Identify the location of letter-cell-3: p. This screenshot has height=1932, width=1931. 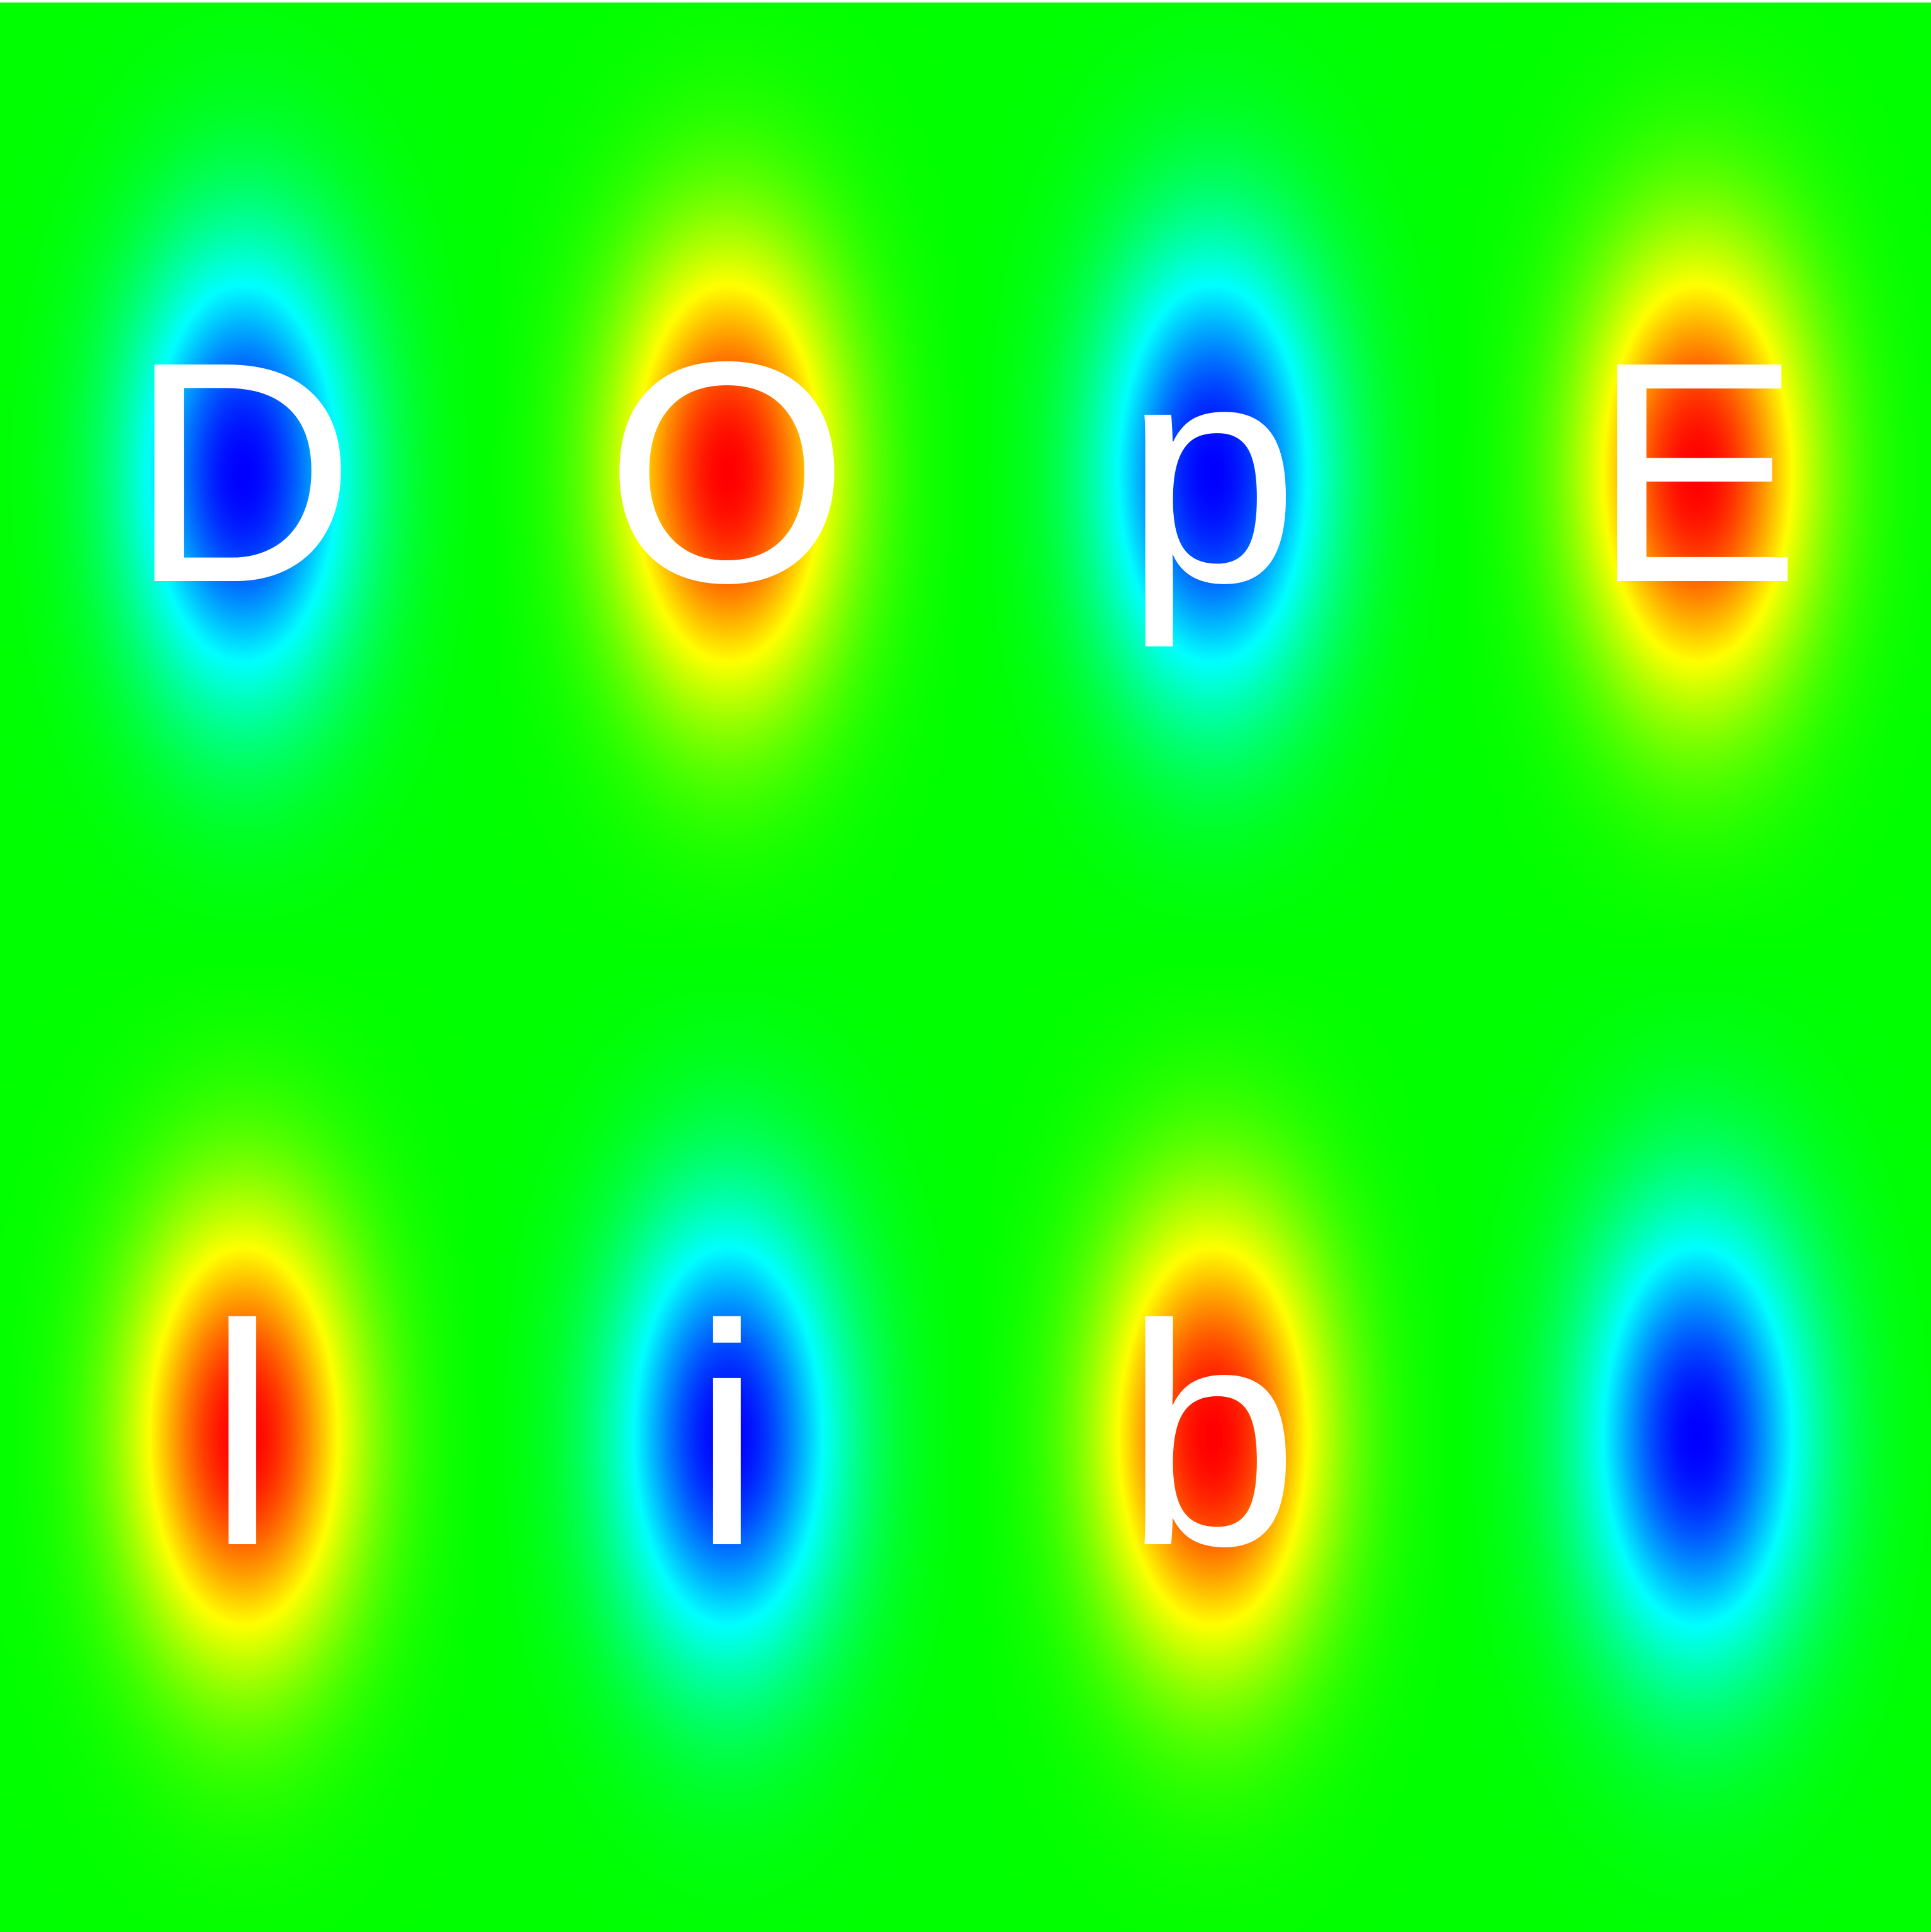
(1211, 472).